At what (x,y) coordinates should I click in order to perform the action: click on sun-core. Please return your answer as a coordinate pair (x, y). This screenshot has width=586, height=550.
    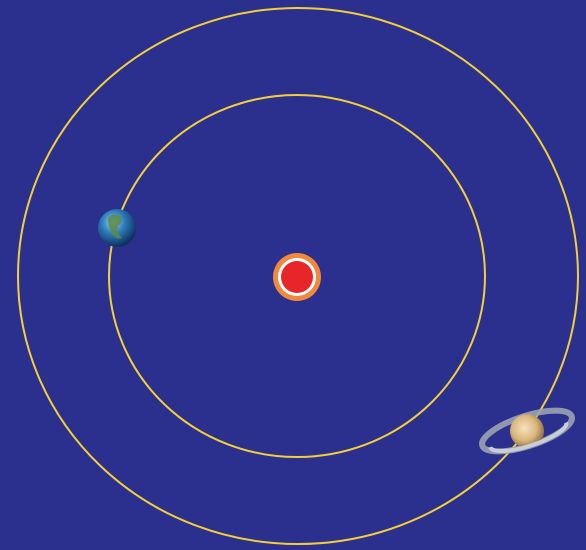
    Looking at the image, I should click on (297, 277).